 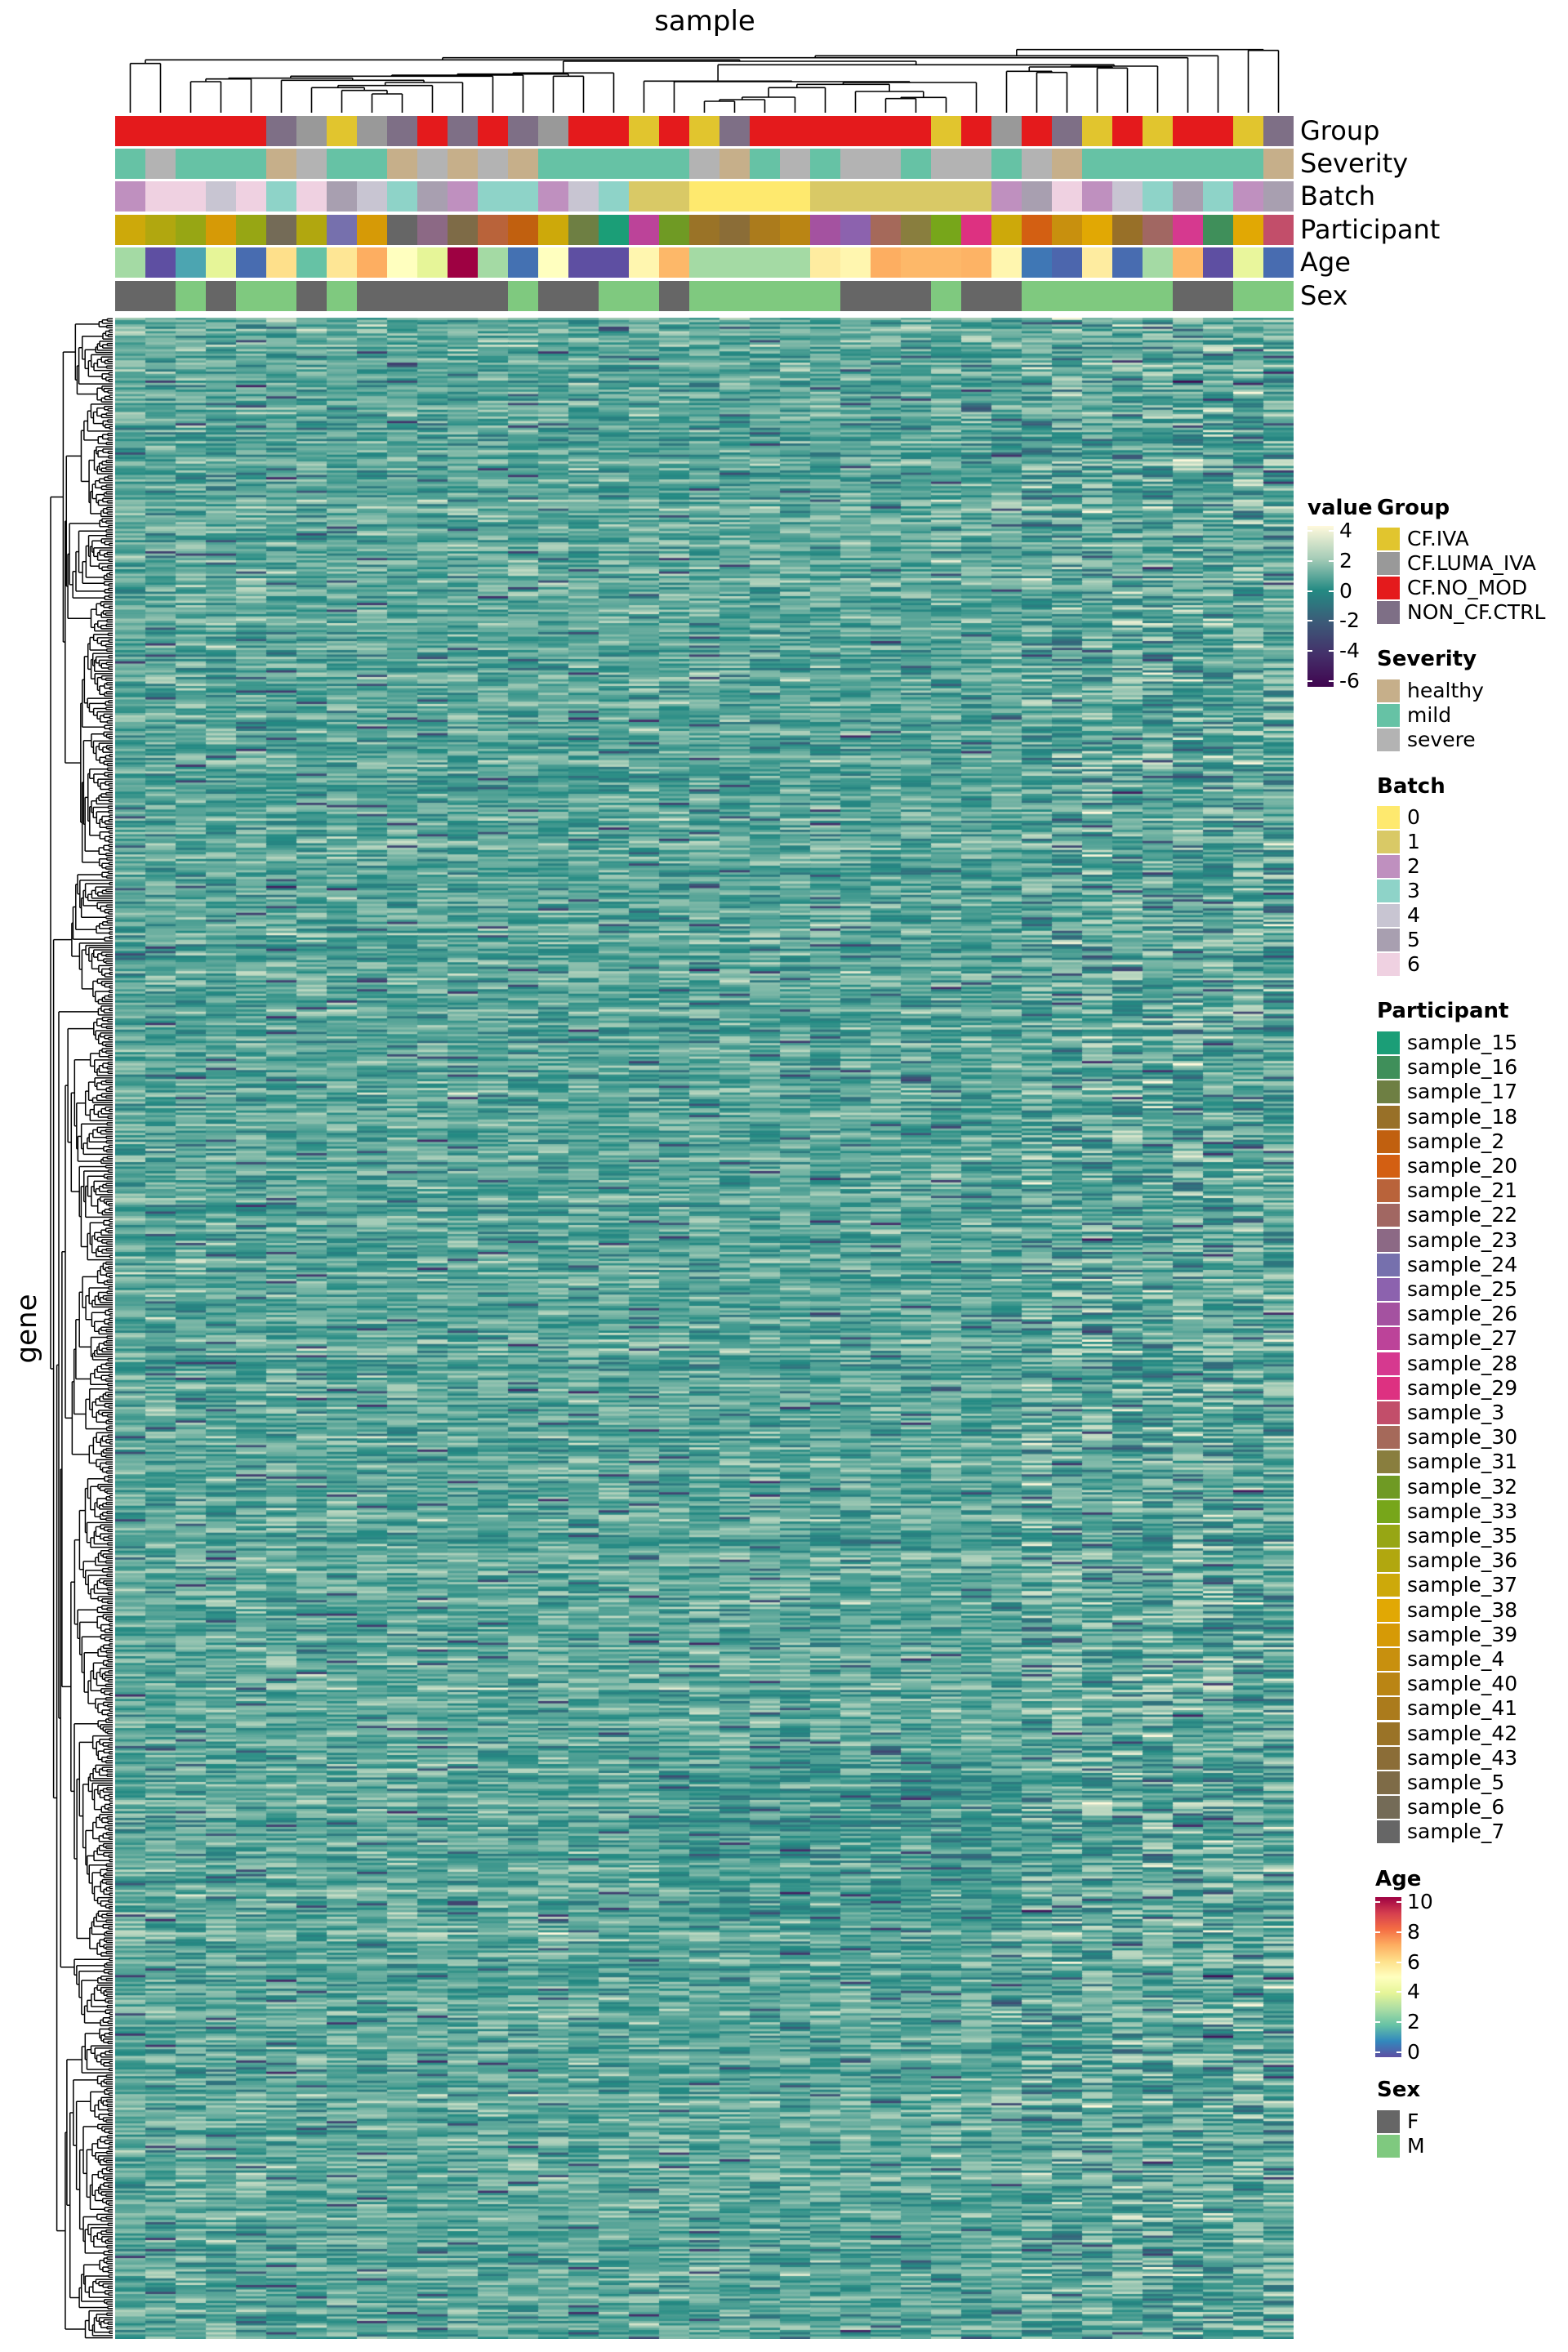 I want to click on group-legend-item: NON_CF.CTRL, so click(x=1461, y=612).